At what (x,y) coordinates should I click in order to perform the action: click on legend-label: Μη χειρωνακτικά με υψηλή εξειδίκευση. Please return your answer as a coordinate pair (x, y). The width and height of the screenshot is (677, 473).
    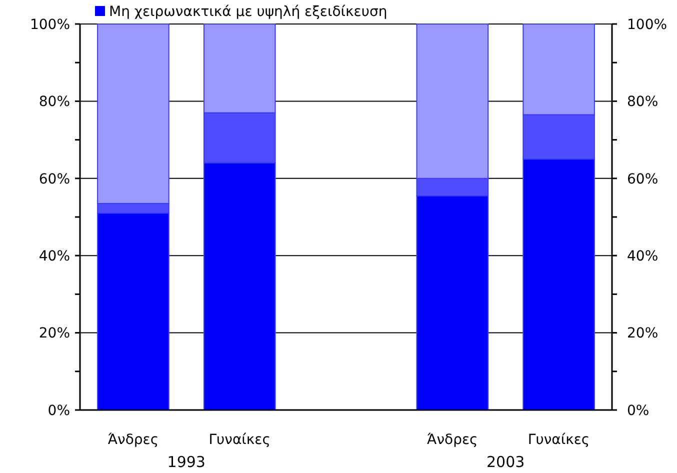
    Looking at the image, I should click on (248, 12).